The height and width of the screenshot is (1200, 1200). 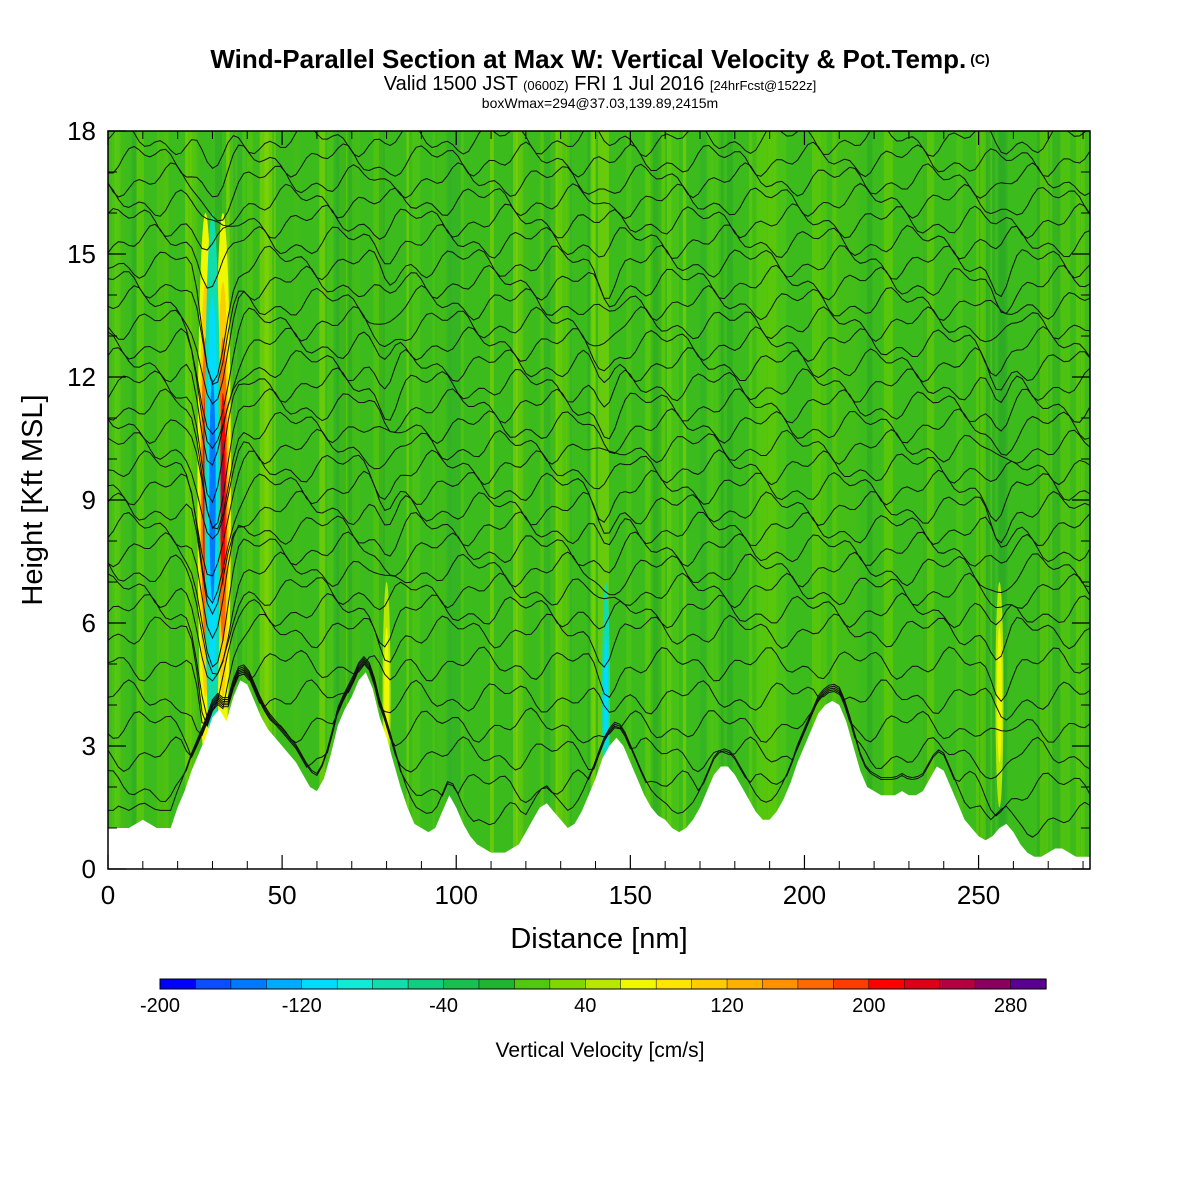 What do you see at coordinates (598, 939) in the screenshot?
I see `x-axis-title: Distance [nm]` at bounding box center [598, 939].